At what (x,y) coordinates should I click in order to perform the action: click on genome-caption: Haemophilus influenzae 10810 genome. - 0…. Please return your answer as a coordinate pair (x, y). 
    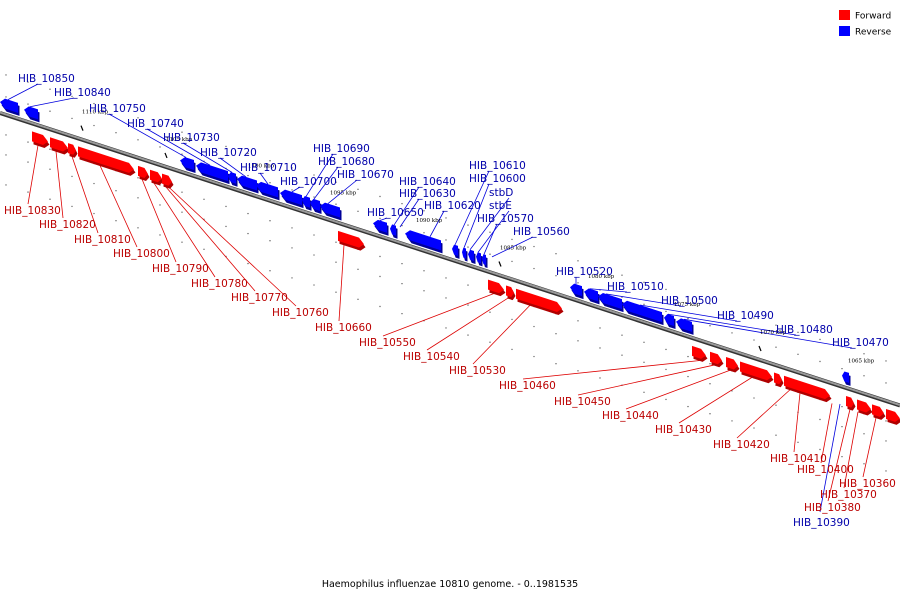
    Looking at the image, I should click on (450, 584).